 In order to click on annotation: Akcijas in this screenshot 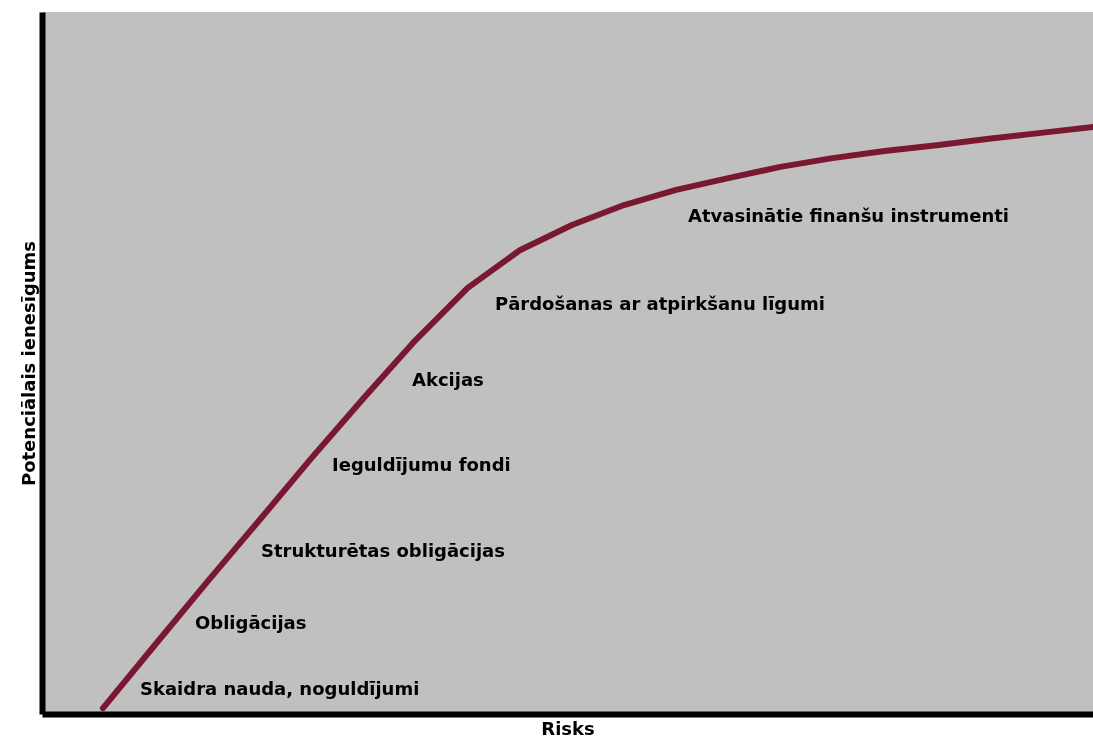, I will do `click(448, 379)`.